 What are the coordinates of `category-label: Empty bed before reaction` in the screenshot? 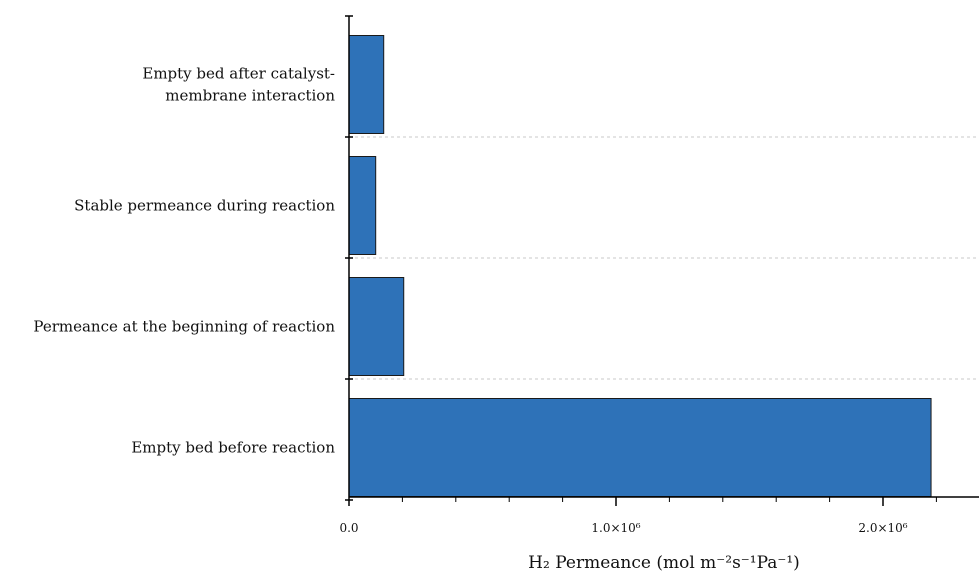 It's located at (233, 448).